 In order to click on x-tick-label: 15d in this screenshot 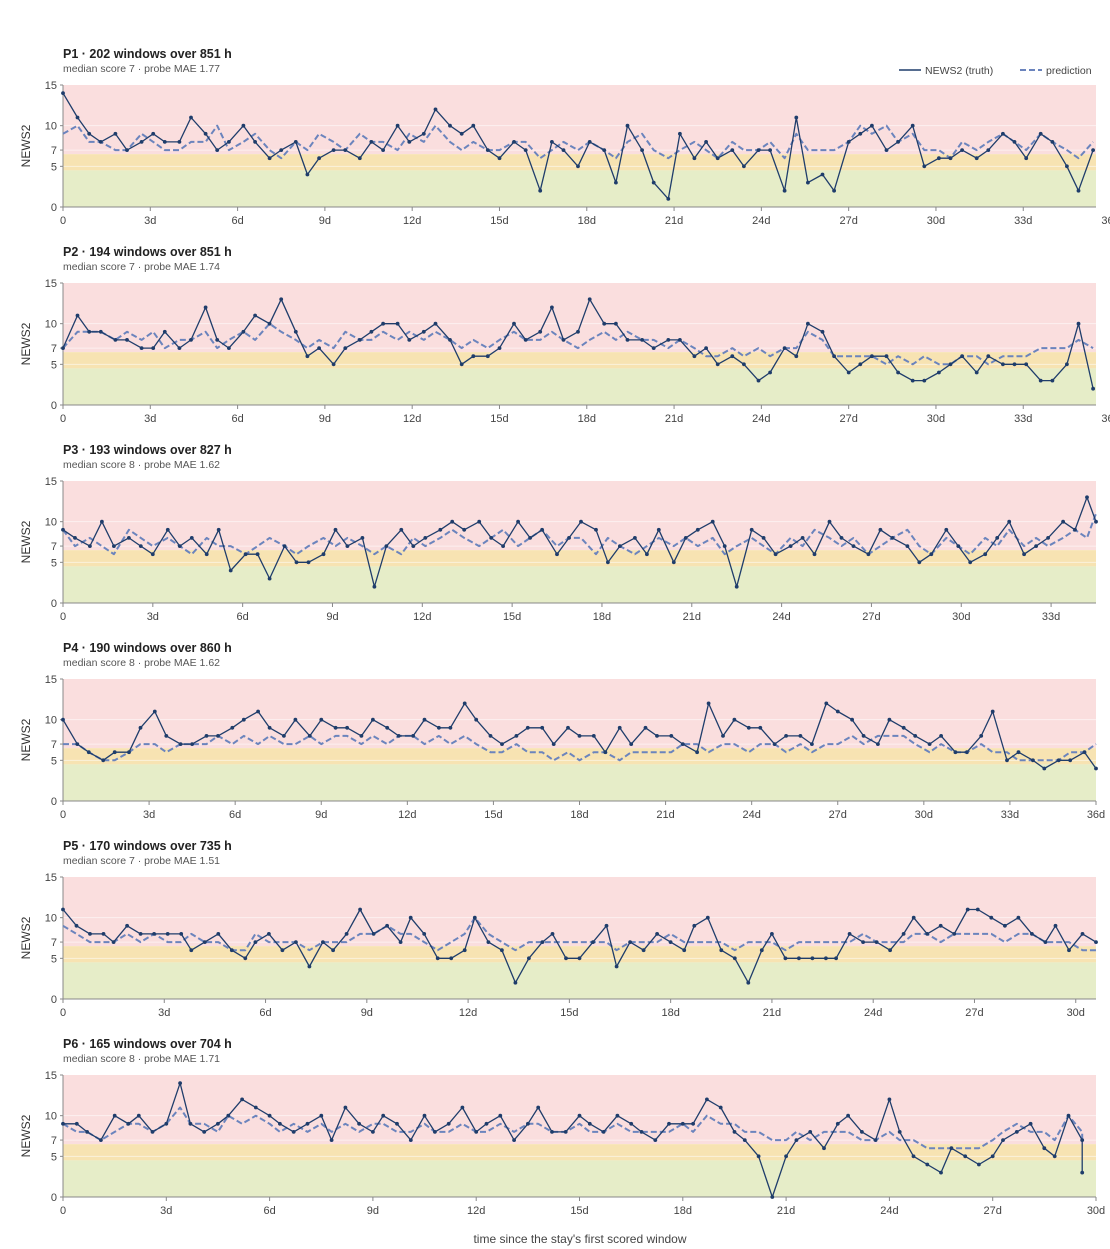, I will do `click(493, 815)`.